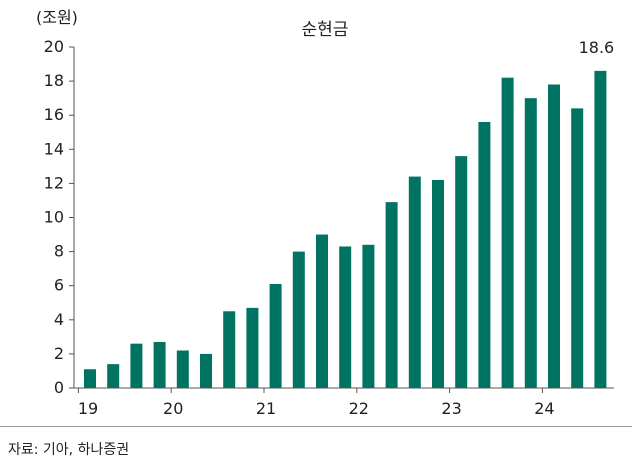  What do you see at coordinates (57, 17) in the screenshot?
I see `unit-label: (조원)` at bounding box center [57, 17].